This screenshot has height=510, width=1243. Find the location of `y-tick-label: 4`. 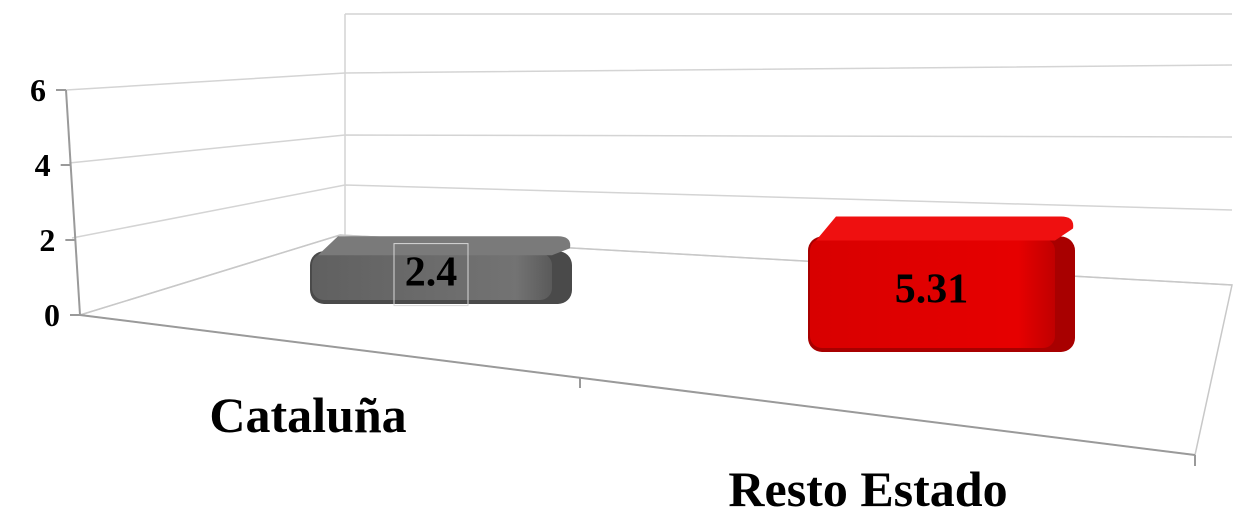

y-tick-label: 4 is located at coordinates (43, 165).